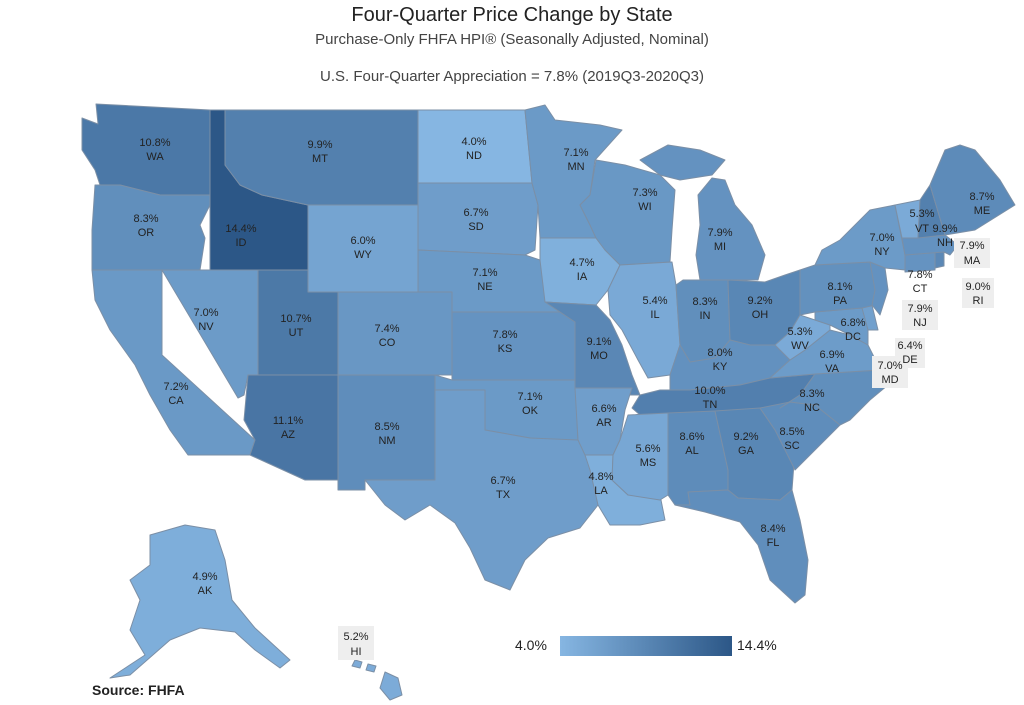 The height and width of the screenshot is (705, 1024). What do you see at coordinates (599, 356) in the screenshot?
I see `label-abbr-MO: MO` at bounding box center [599, 356].